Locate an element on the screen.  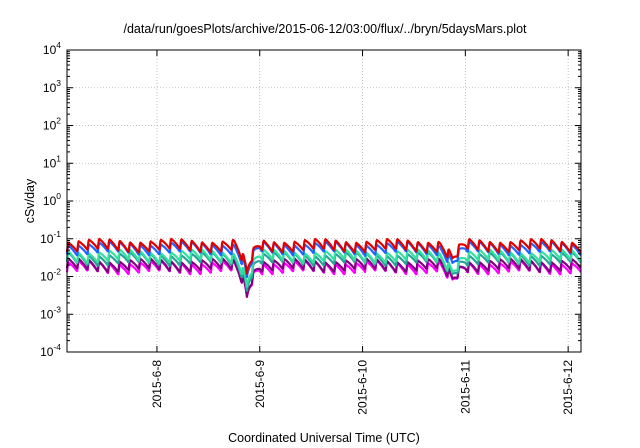
x-tick-label: 2015-6-12 is located at coordinates (568, 387).